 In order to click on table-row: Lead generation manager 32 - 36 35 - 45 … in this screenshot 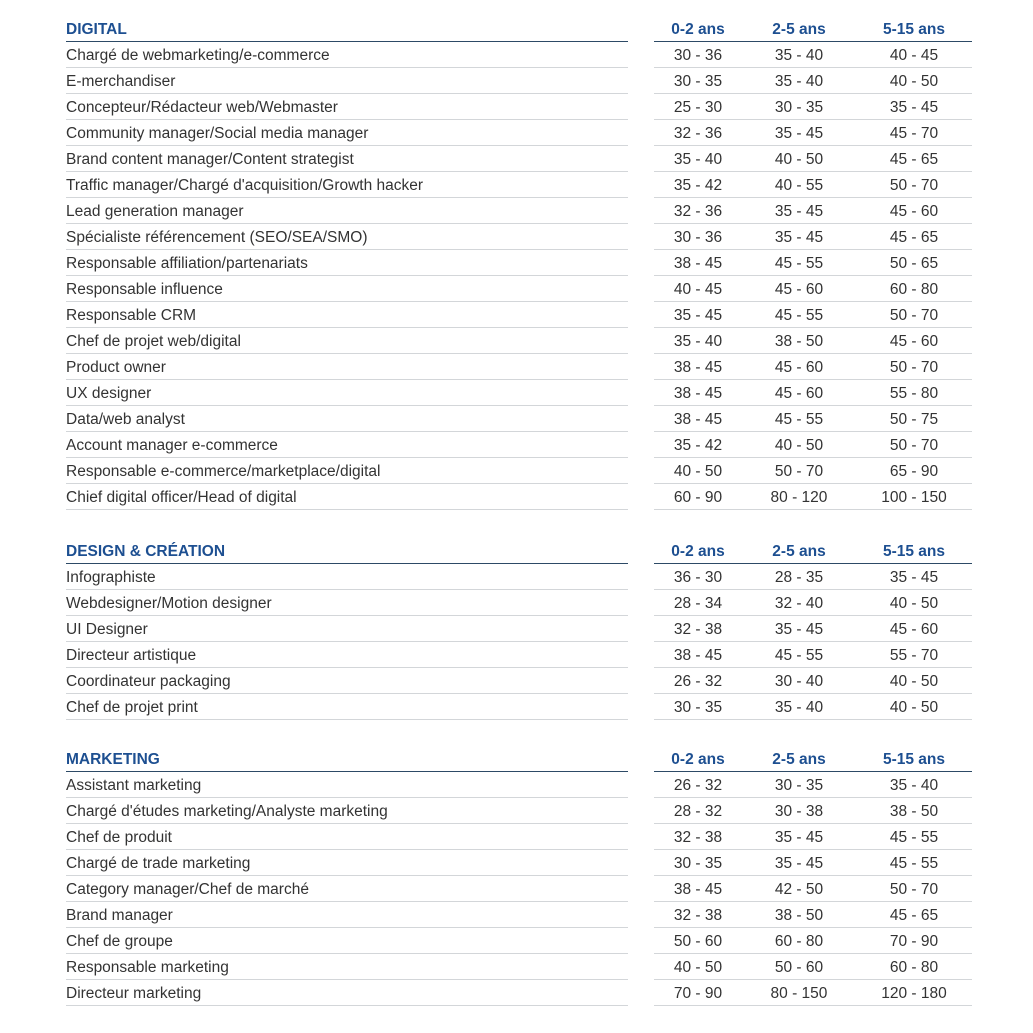, I will do `click(519, 211)`.